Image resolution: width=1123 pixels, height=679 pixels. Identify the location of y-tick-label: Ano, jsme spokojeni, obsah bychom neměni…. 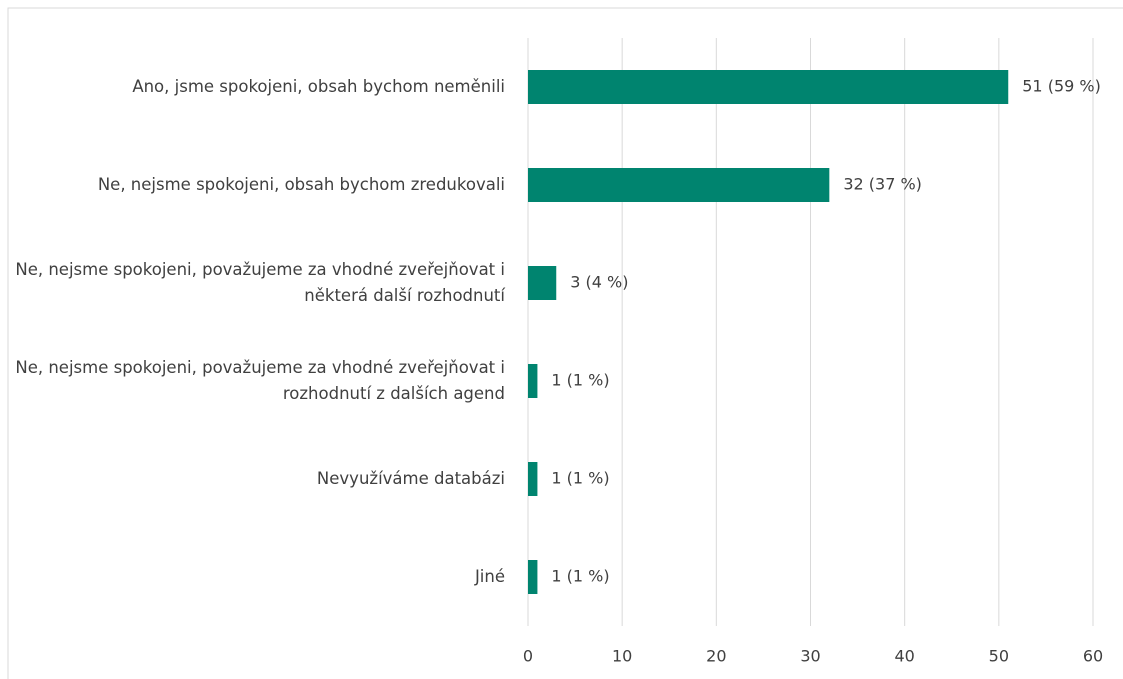
(318, 86).